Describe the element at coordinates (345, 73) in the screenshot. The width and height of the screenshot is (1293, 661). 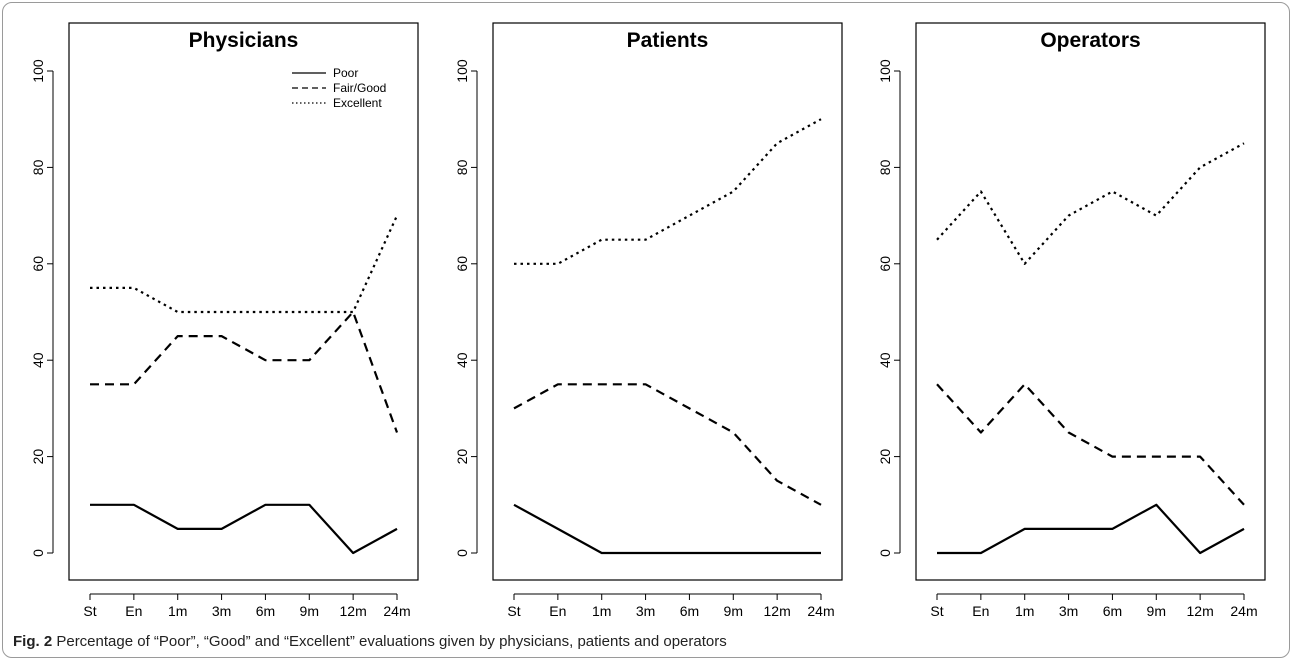
I see `legend-label: Poor` at that location.